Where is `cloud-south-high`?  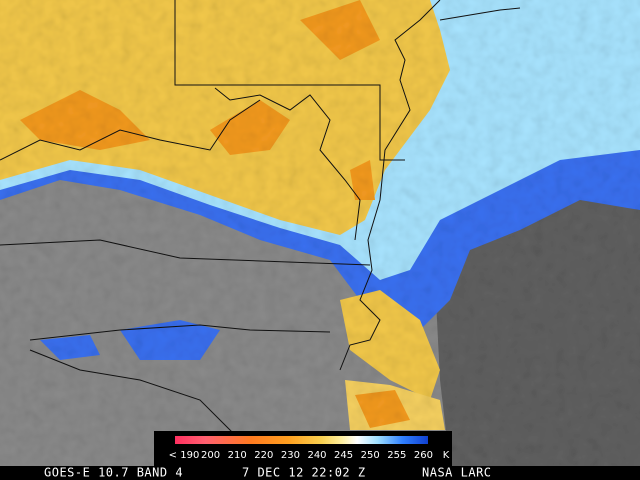
cloud-south-high is located at coordinates (382, 409).